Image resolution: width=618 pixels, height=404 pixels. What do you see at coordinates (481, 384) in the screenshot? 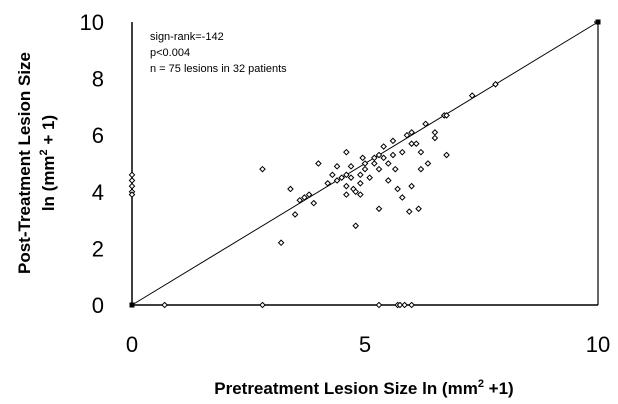
I see `x-axis-title-superscript: 2` at bounding box center [481, 384].